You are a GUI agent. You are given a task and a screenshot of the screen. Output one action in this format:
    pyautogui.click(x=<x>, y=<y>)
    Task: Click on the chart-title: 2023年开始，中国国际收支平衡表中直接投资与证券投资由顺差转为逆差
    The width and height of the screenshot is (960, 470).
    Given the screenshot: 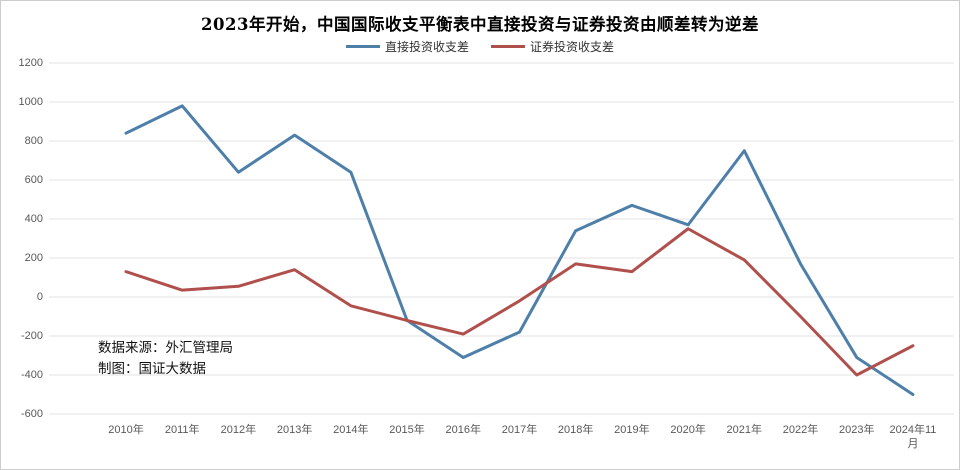 What is the action you would take?
    pyautogui.click(x=480, y=24)
    